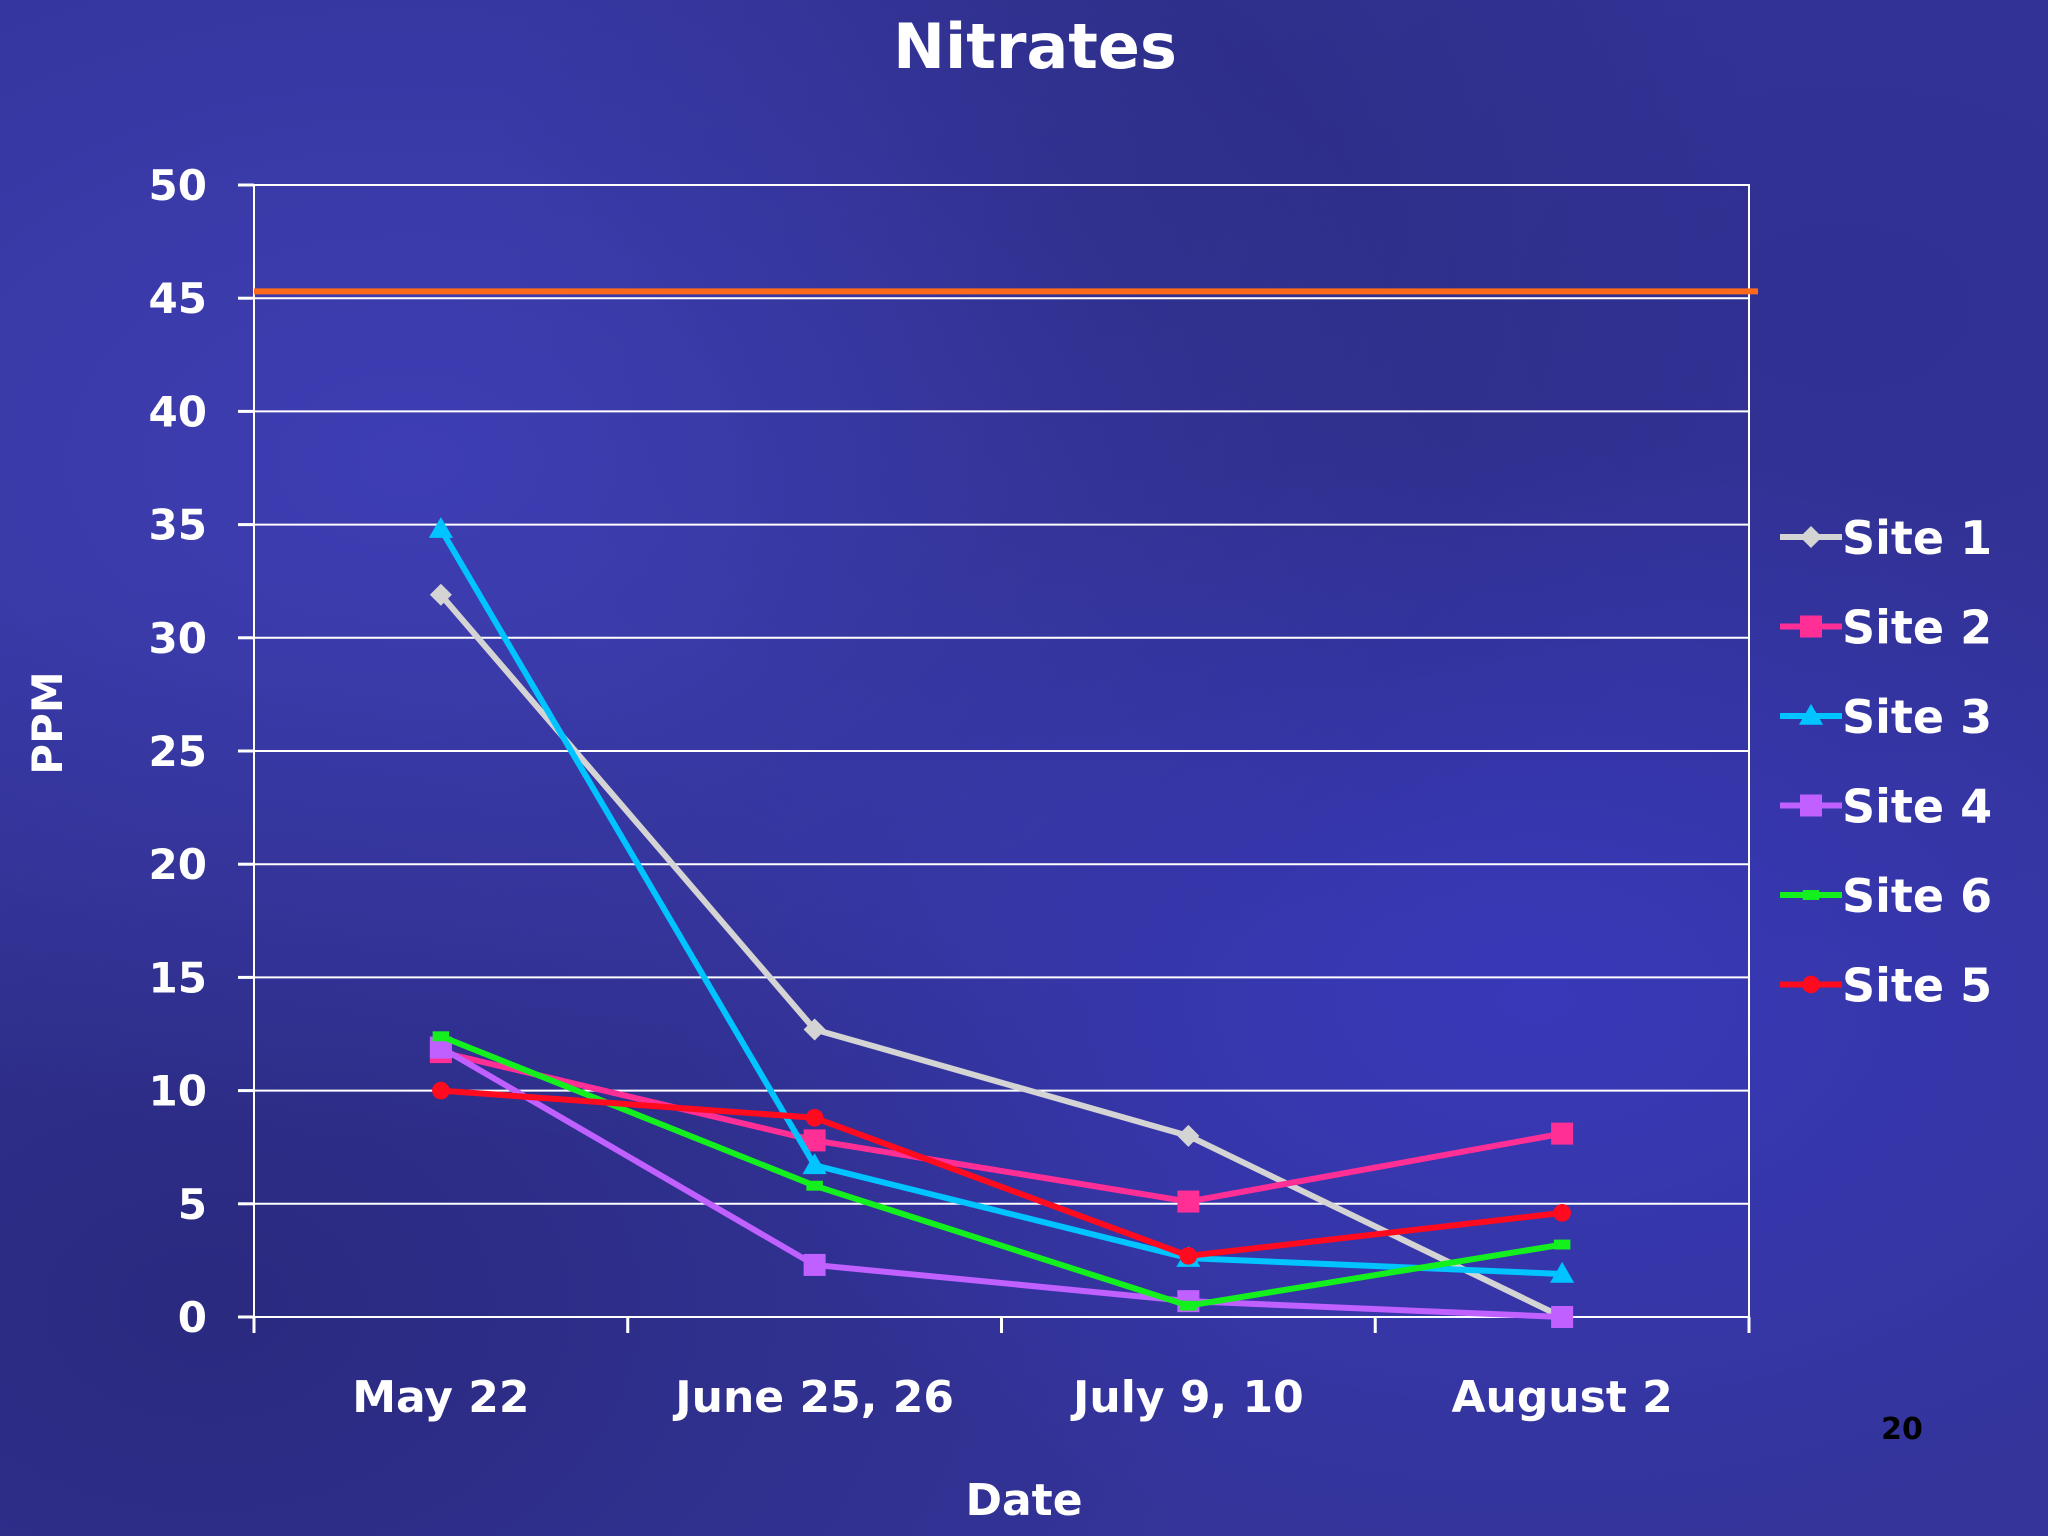 This screenshot has width=2048, height=1536. I want to click on legend-label: Site 3, so click(1917, 717).